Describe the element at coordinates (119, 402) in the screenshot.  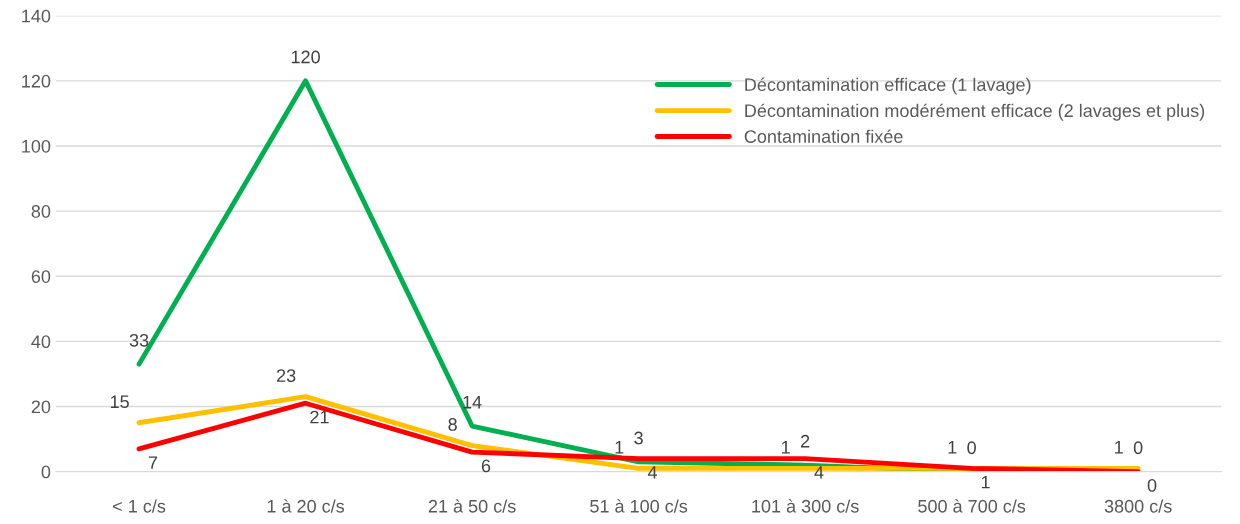
I see `data-label: 15` at that location.